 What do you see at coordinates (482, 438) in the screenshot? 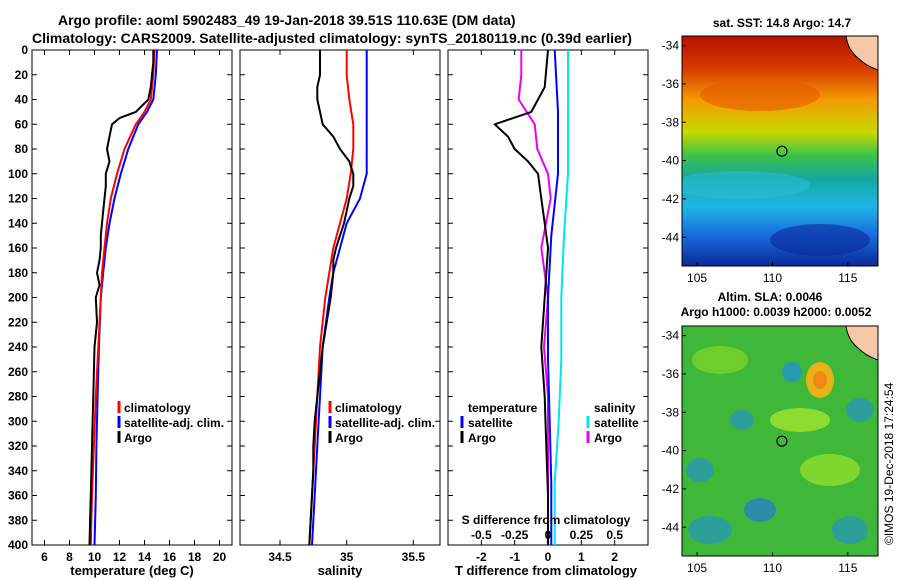
I see `legend-label-t-argo: Argo` at bounding box center [482, 438].